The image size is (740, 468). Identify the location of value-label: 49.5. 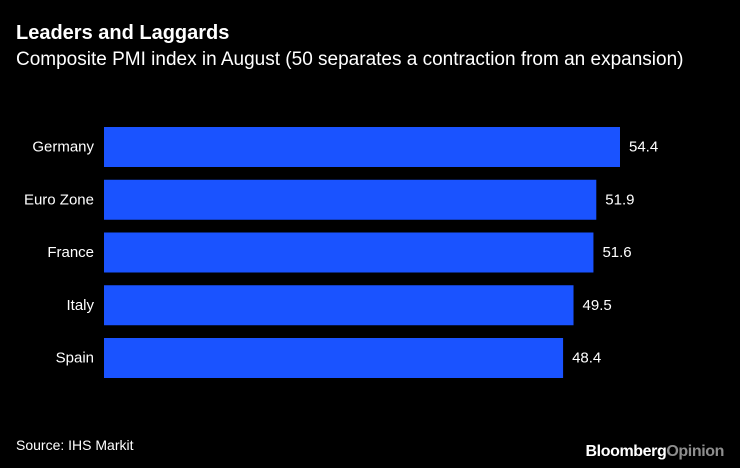
(597, 305).